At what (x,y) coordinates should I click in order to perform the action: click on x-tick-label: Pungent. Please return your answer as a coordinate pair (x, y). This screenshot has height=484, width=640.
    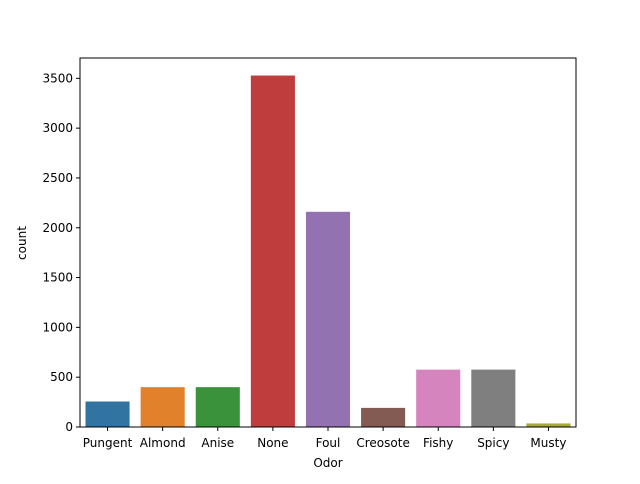
    Looking at the image, I should click on (108, 443).